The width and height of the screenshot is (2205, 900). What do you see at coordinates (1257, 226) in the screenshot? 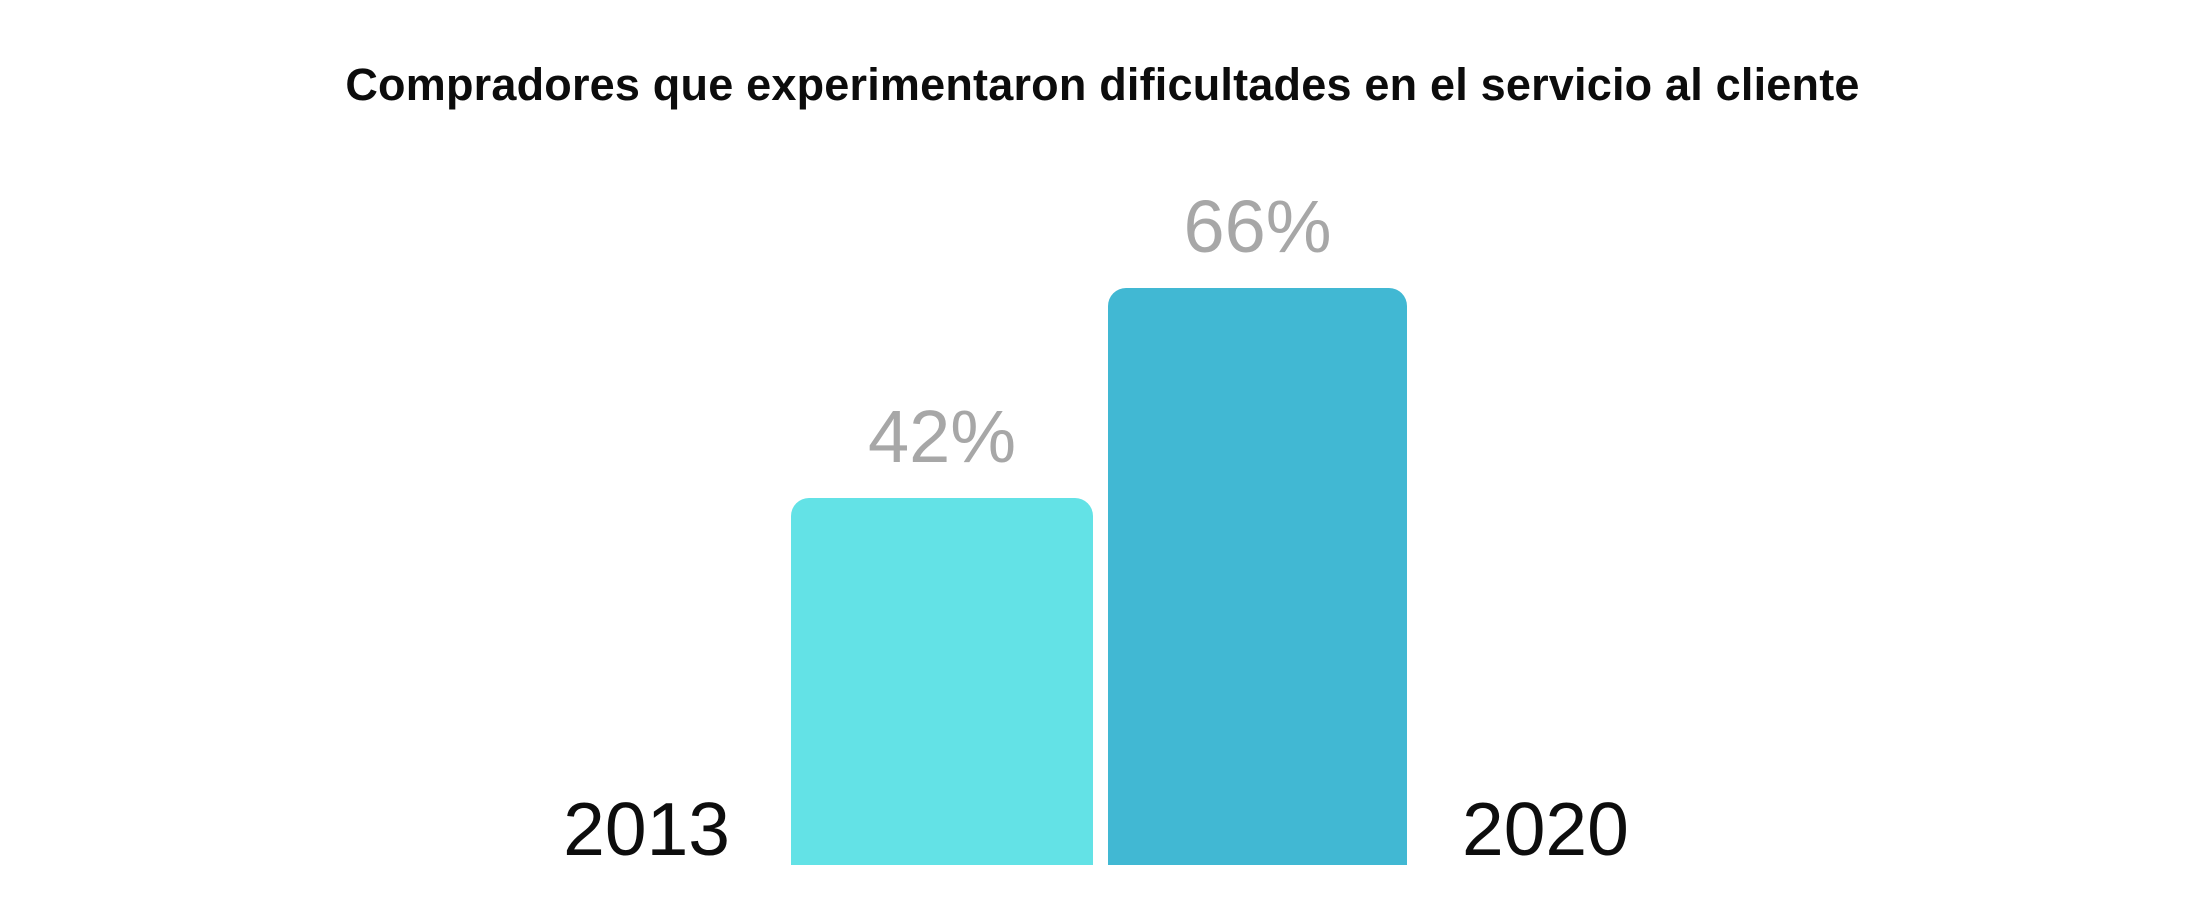
I see `value-label-2020: 66%` at bounding box center [1257, 226].